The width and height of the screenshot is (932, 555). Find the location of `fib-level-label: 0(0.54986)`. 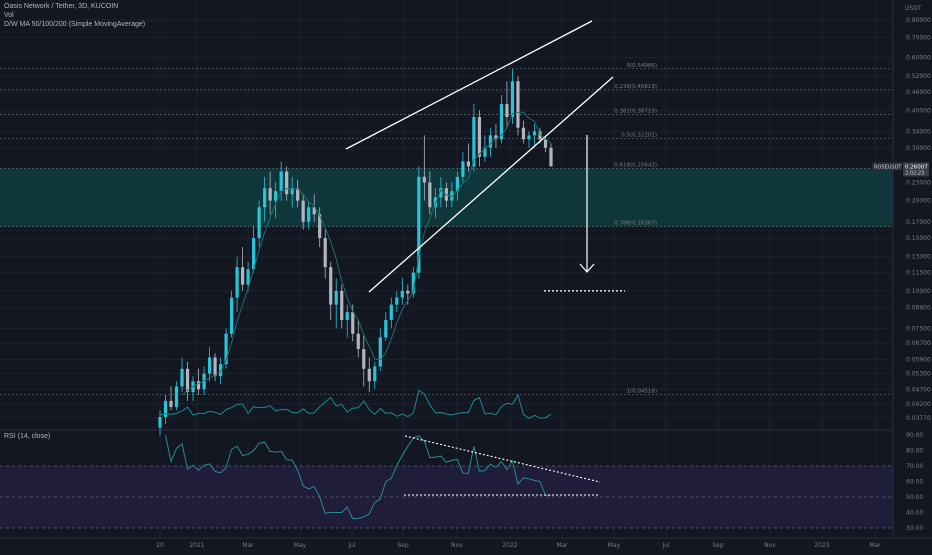

fib-level-label: 0(0.54986) is located at coordinates (641, 66).